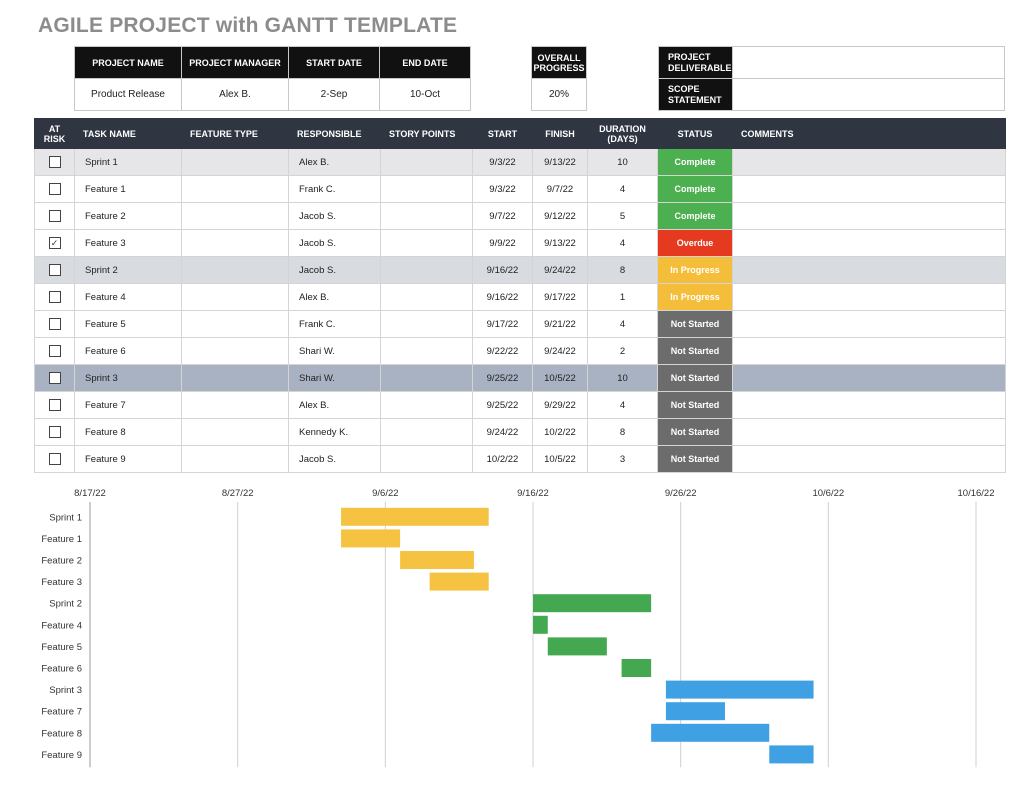  I want to click on start-cell: 9/7/22, so click(502, 216).